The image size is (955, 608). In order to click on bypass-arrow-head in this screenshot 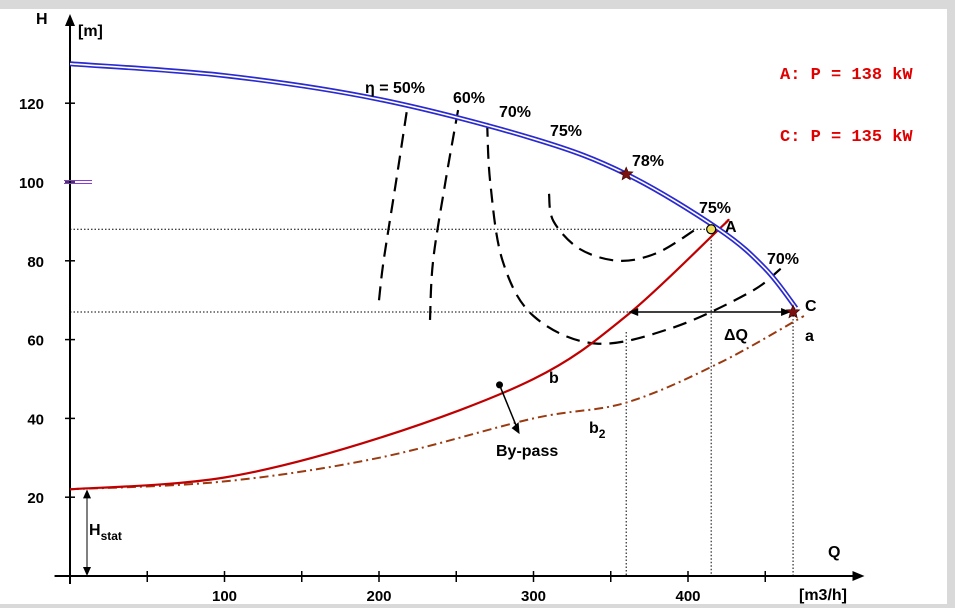, I will do `click(515, 428)`.